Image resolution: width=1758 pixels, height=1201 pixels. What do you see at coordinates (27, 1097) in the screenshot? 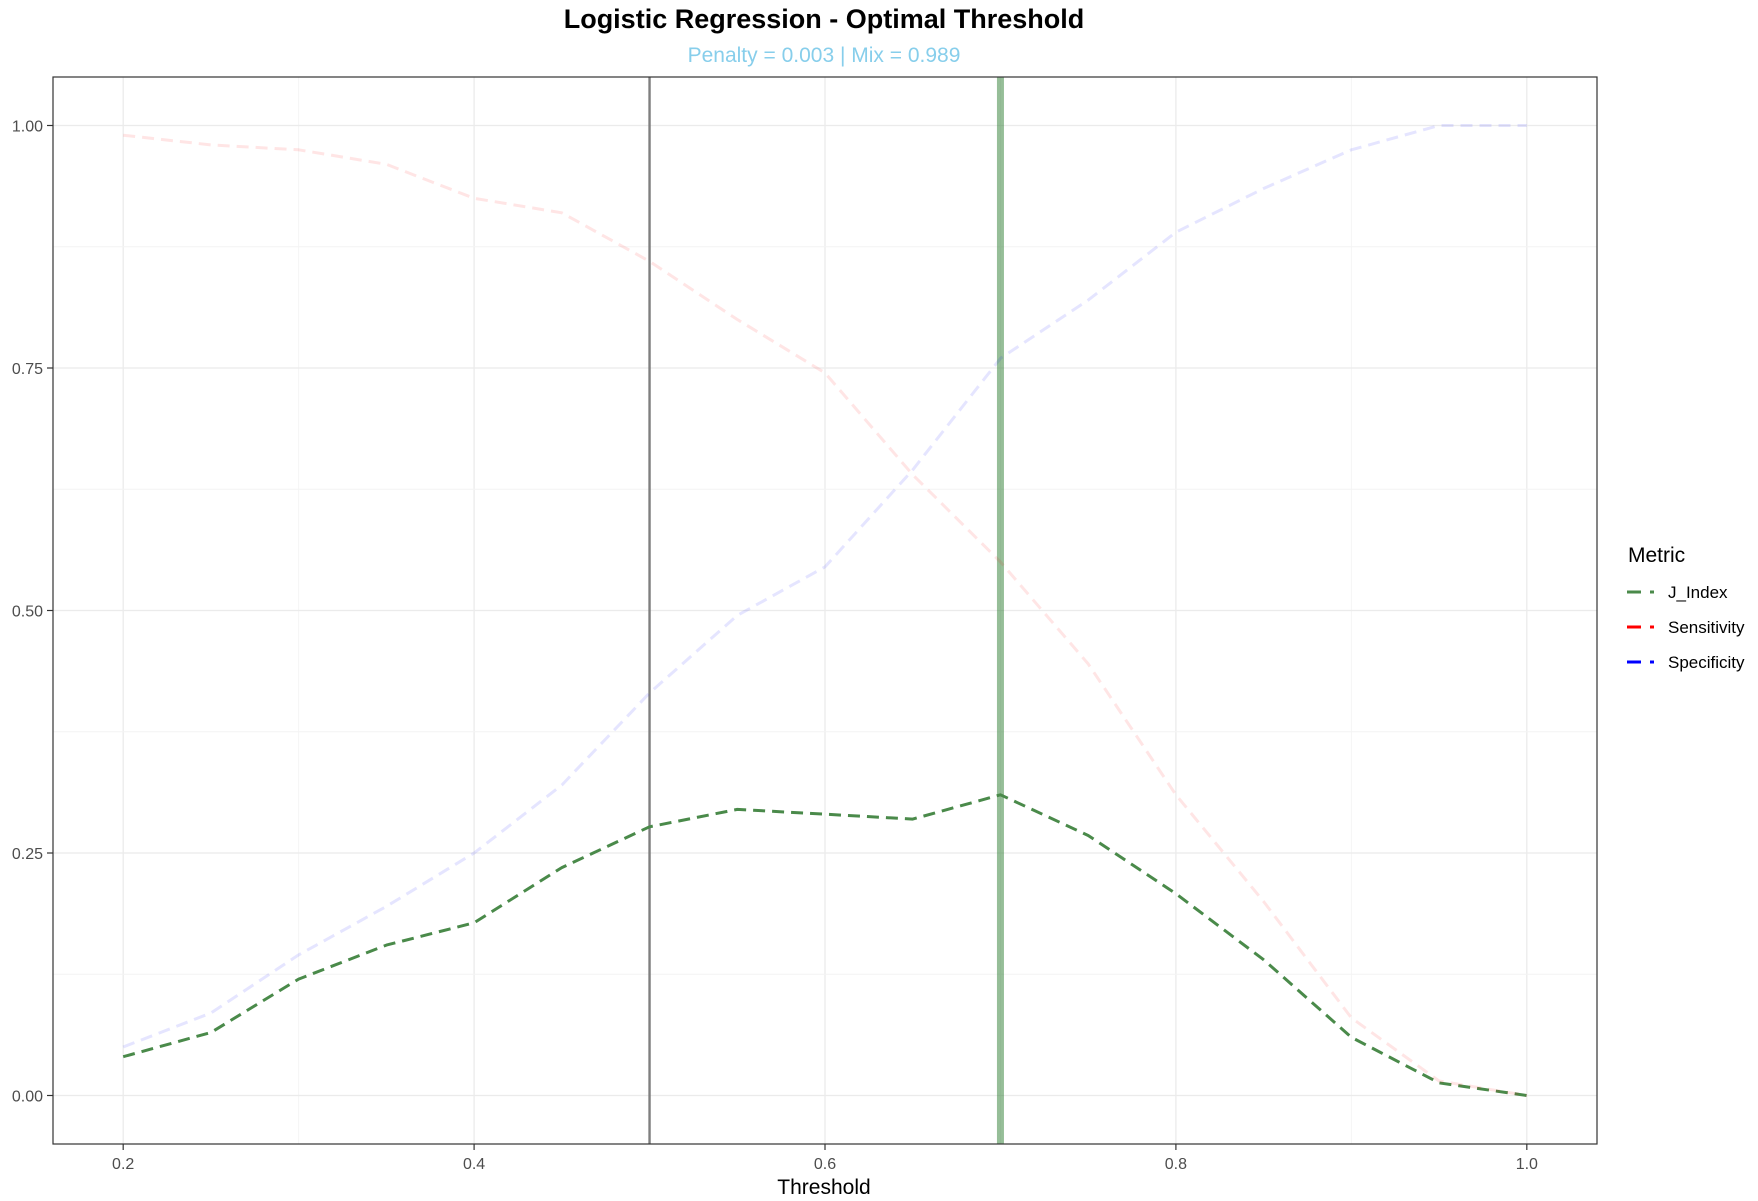
I see `y-tick-label: 0.00` at bounding box center [27, 1097].